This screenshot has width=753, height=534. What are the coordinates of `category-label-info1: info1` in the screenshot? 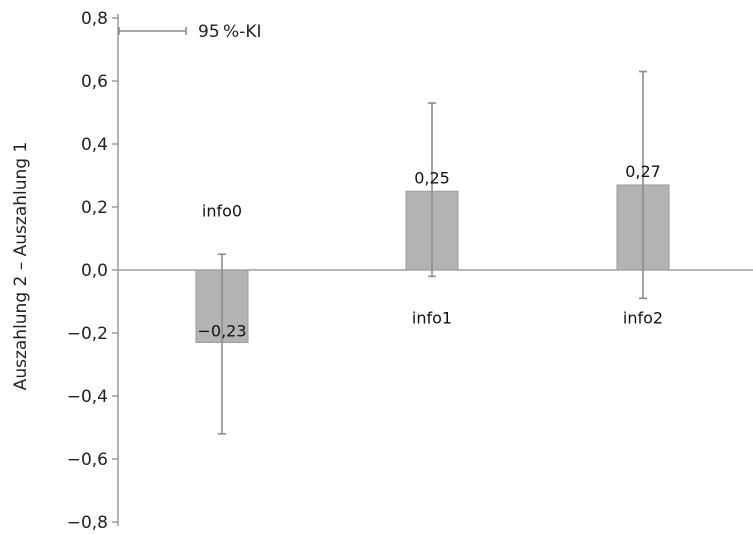 It's located at (432, 318).